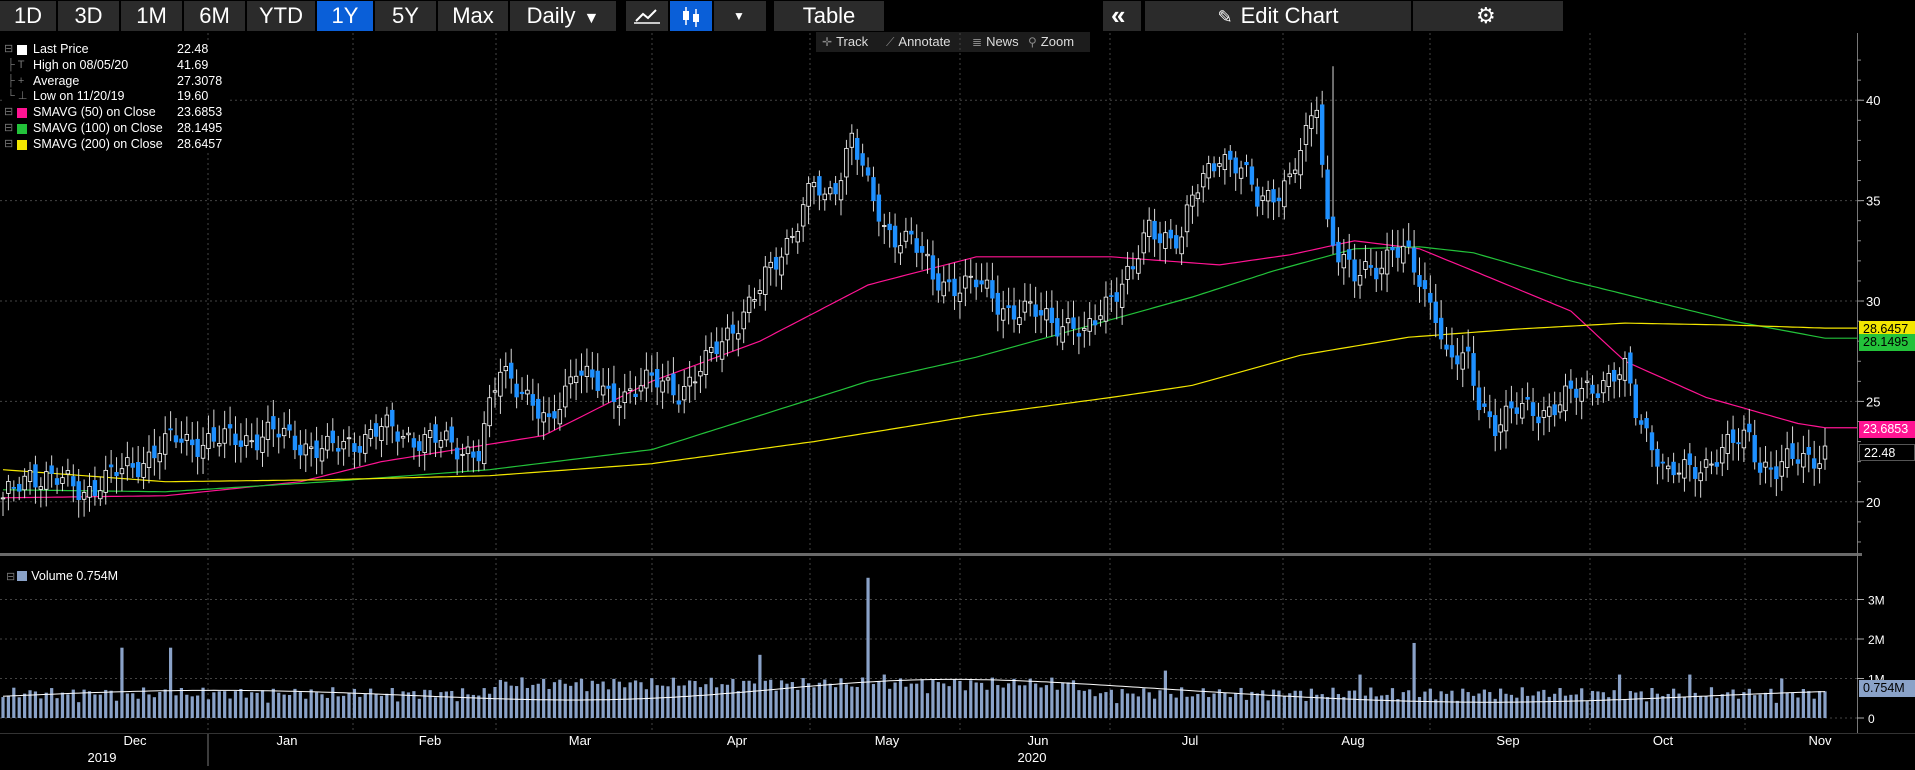 The width and height of the screenshot is (1915, 770). Describe the element at coordinates (829, 16) in the screenshot. I see `table-button-bg` at that location.